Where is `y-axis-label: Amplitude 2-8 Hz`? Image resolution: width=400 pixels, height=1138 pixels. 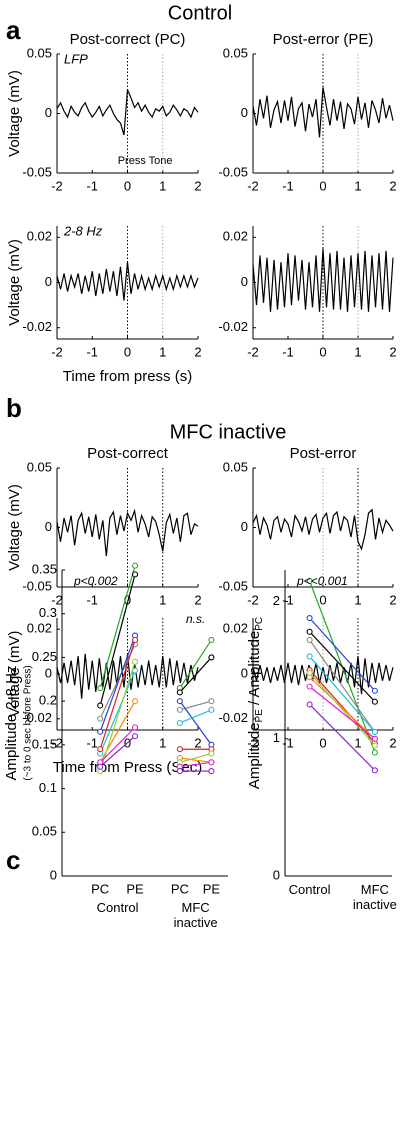 y-axis-label: Amplitude 2-8 Hz is located at coordinates (11, 722).